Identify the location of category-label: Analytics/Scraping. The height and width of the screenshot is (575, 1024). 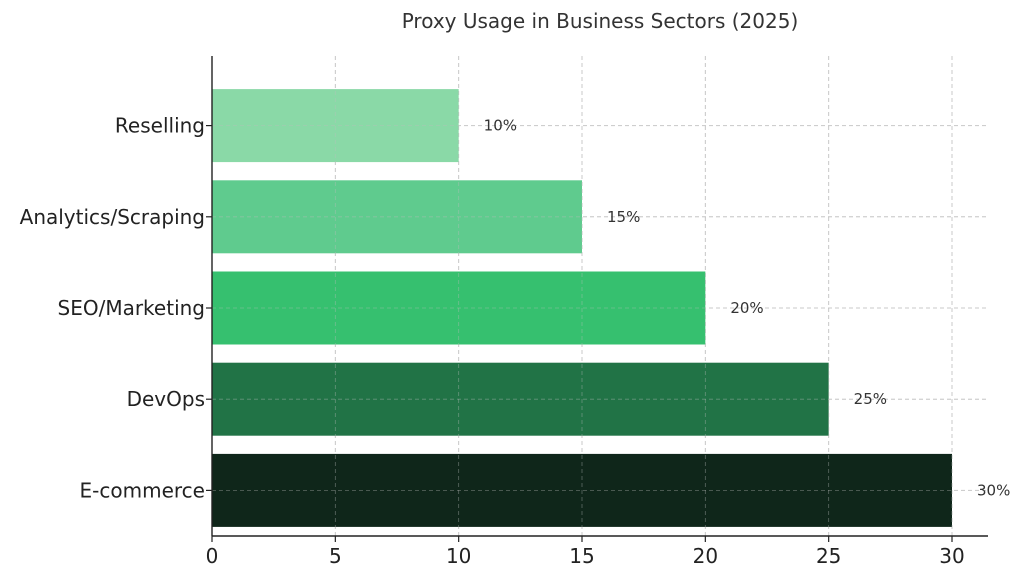
(112, 217).